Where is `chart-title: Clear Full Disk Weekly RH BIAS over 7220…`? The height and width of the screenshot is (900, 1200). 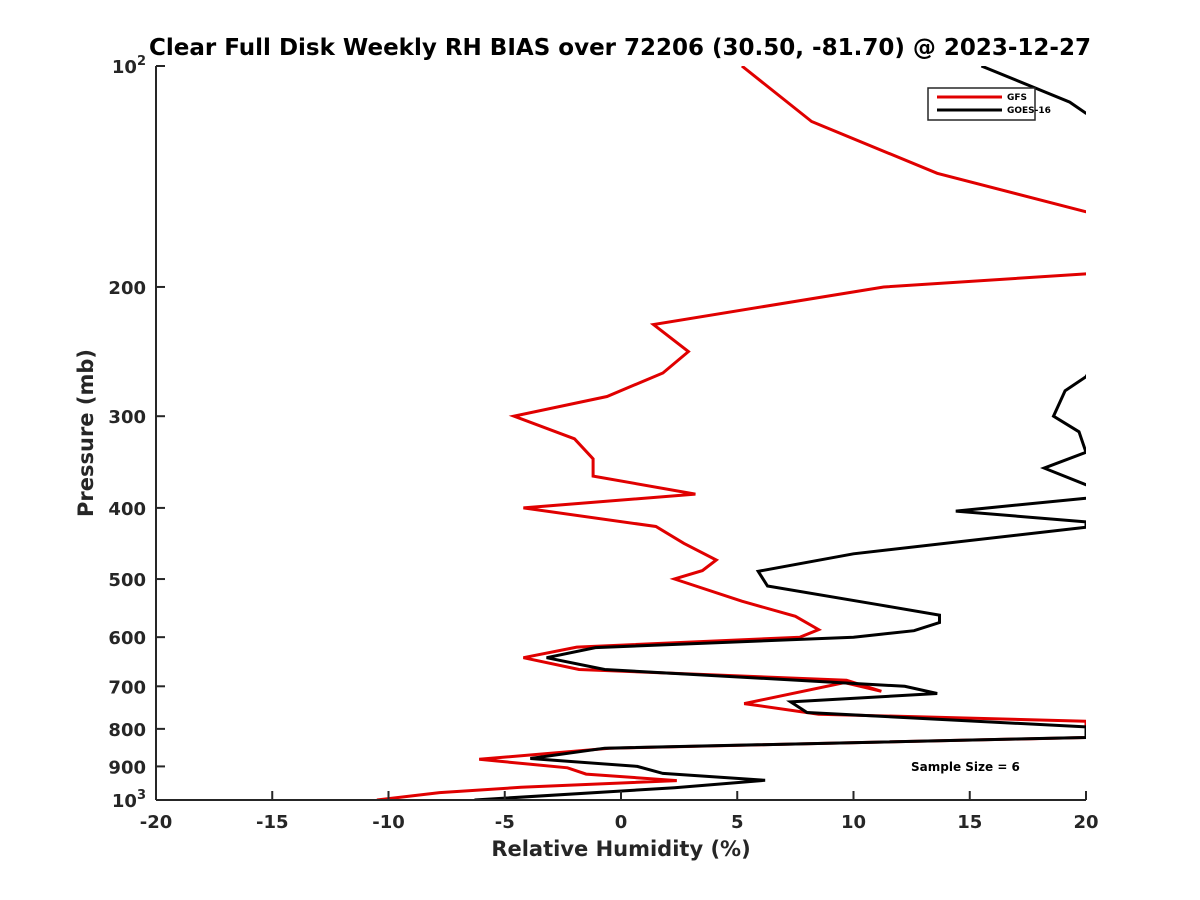 chart-title: Clear Full Disk Weekly RH BIAS over 7220… is located at coordinates (620, 48).